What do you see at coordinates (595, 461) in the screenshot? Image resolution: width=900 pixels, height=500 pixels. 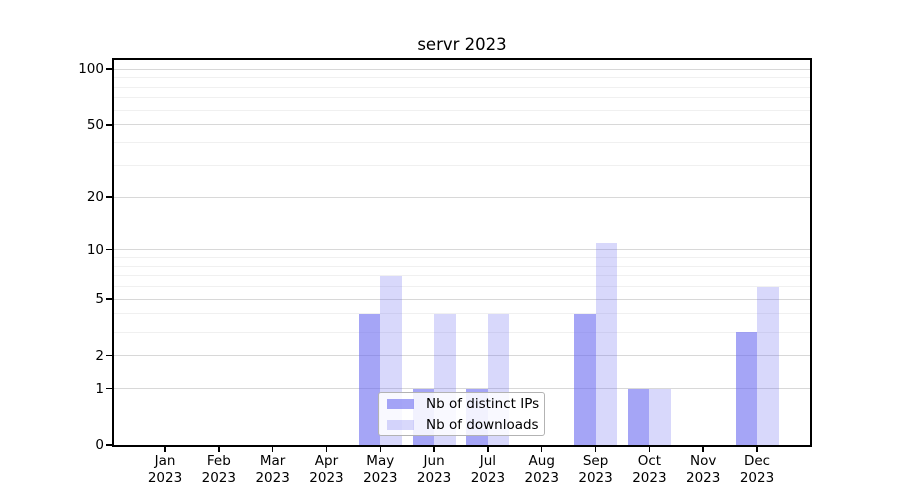 I see `x-tick-month: Sep` at bounding box center [595, 461].